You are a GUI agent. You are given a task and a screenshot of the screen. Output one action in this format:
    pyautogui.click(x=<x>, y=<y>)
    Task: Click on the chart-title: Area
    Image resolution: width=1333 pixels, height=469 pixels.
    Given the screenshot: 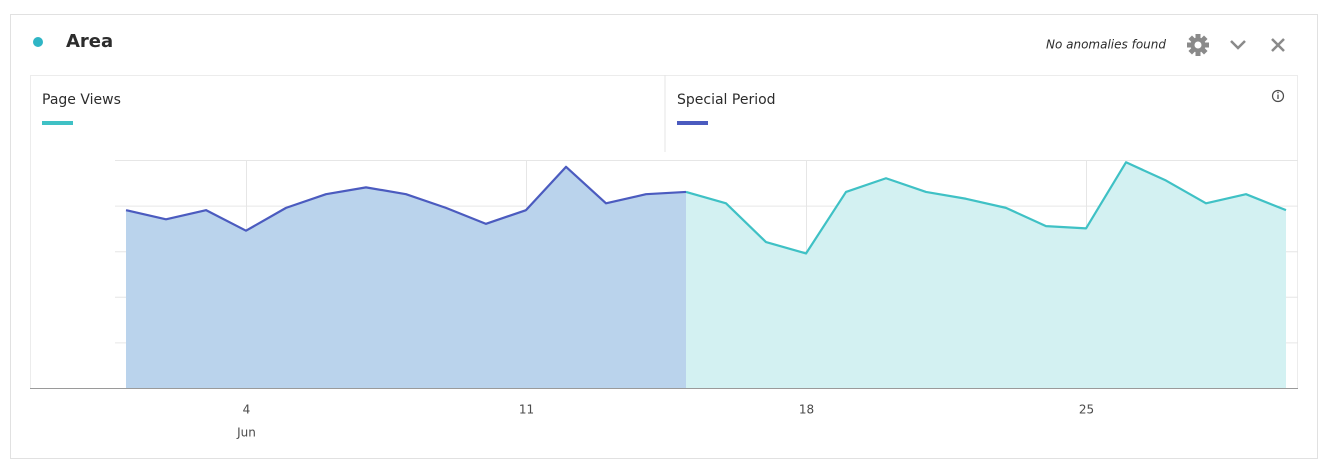 What is the action you would take?
    pyautogui.click(x=89, y=41)
    